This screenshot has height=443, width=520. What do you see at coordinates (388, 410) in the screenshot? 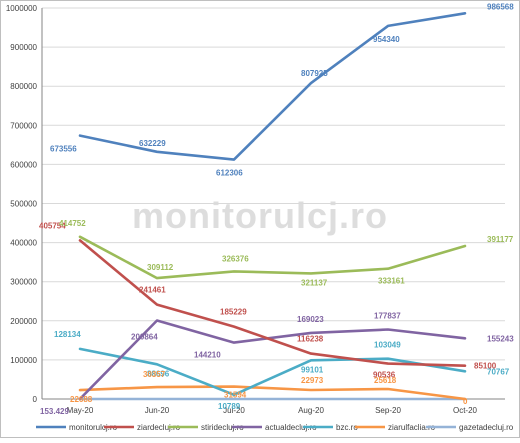
I see `x-tick-label: Sep-20` at bounding box center [388, 410].